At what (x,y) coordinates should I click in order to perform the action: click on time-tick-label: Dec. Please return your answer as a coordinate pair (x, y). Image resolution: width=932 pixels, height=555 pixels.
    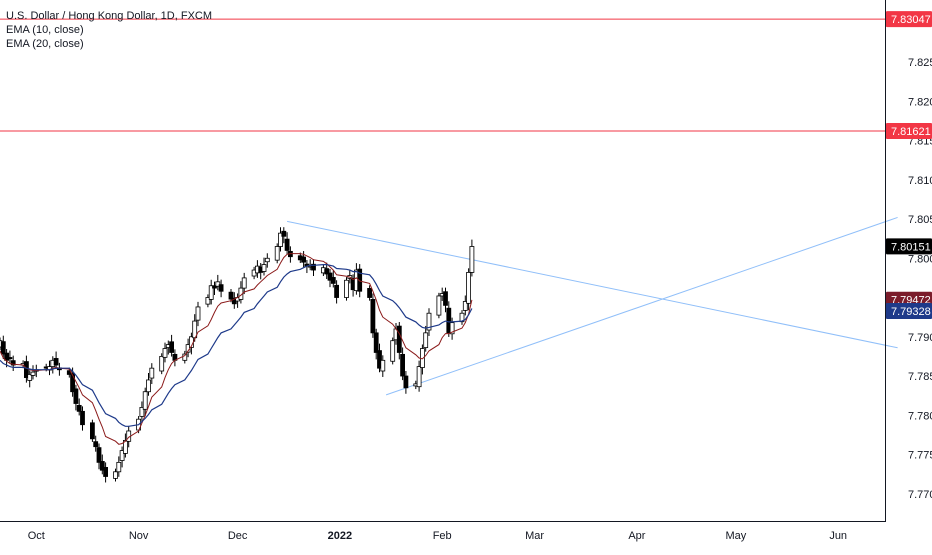
    Looking at the image, I should click on (238, 536).